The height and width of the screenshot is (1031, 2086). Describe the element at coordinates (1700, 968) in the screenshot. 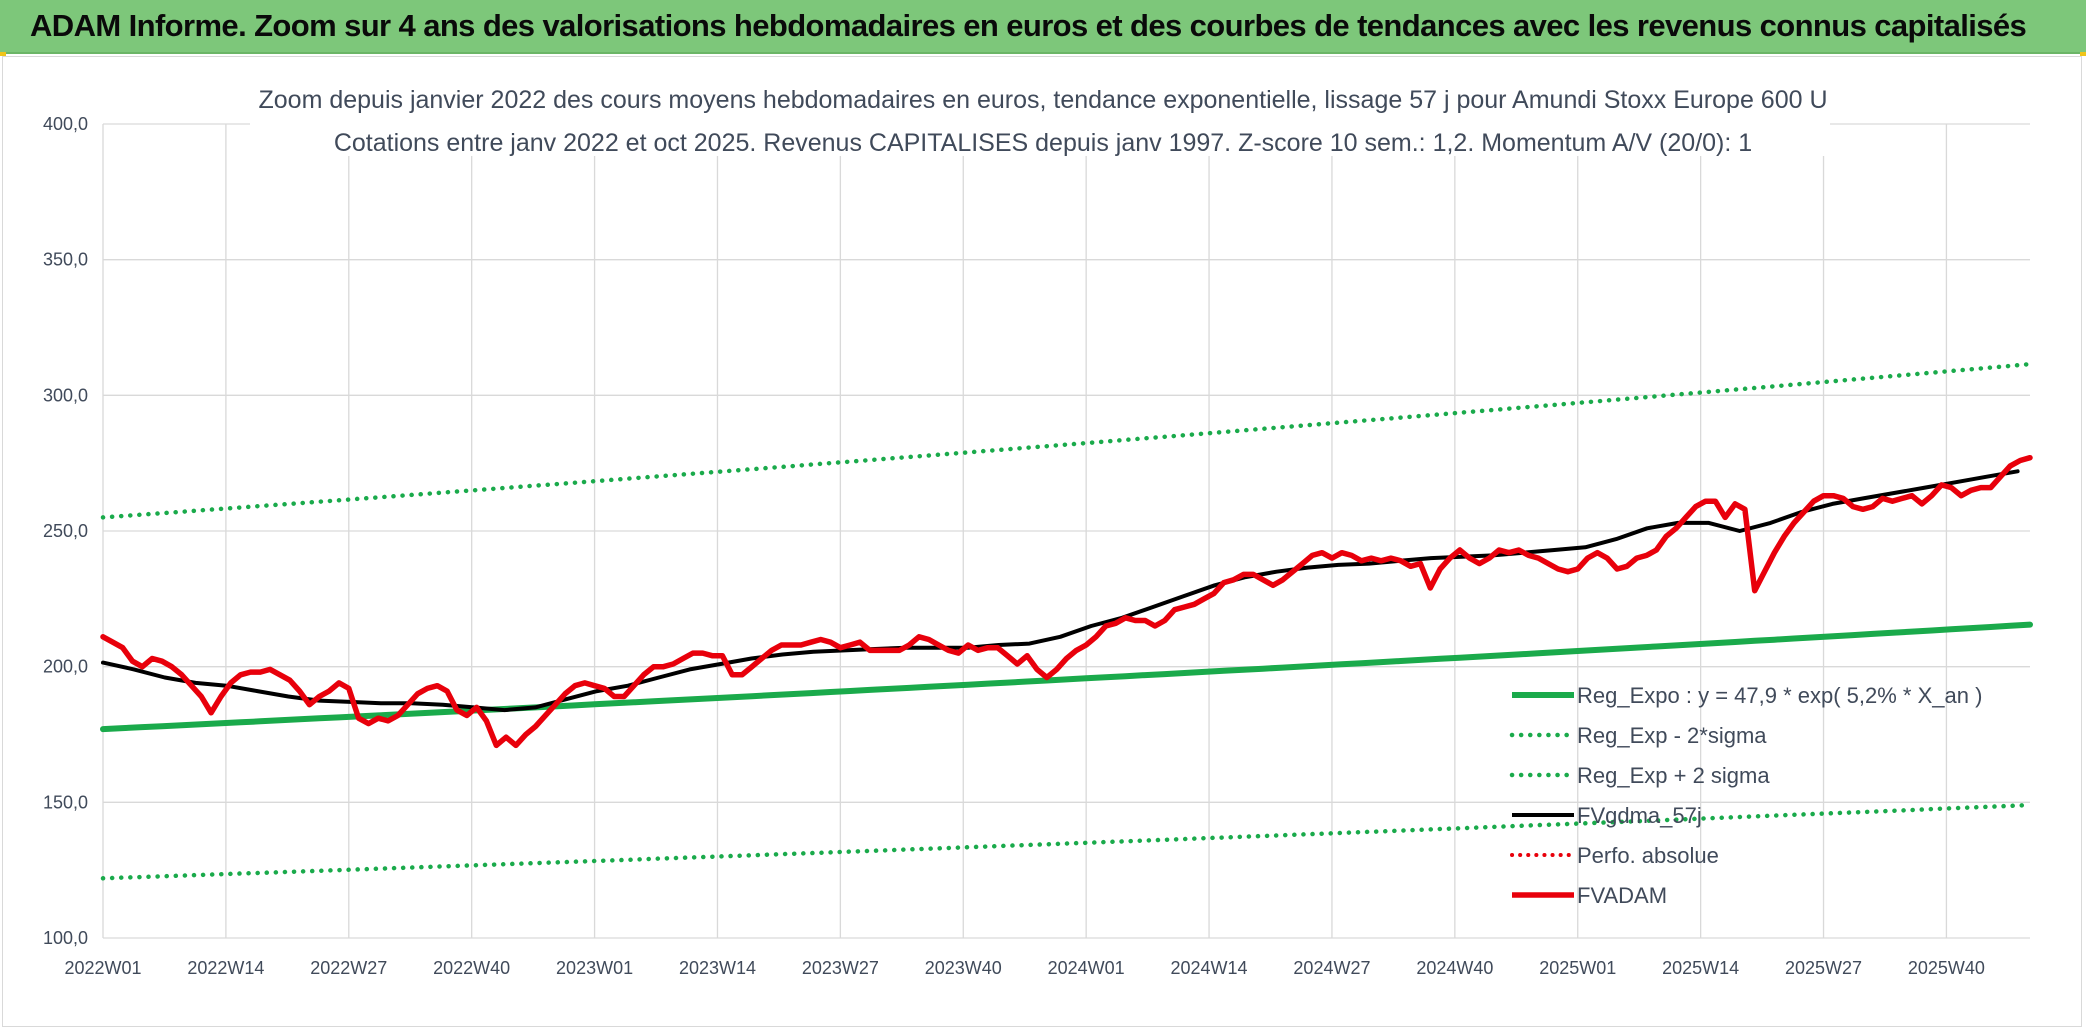

I see `x-tick-label: 2025W14` at that location.